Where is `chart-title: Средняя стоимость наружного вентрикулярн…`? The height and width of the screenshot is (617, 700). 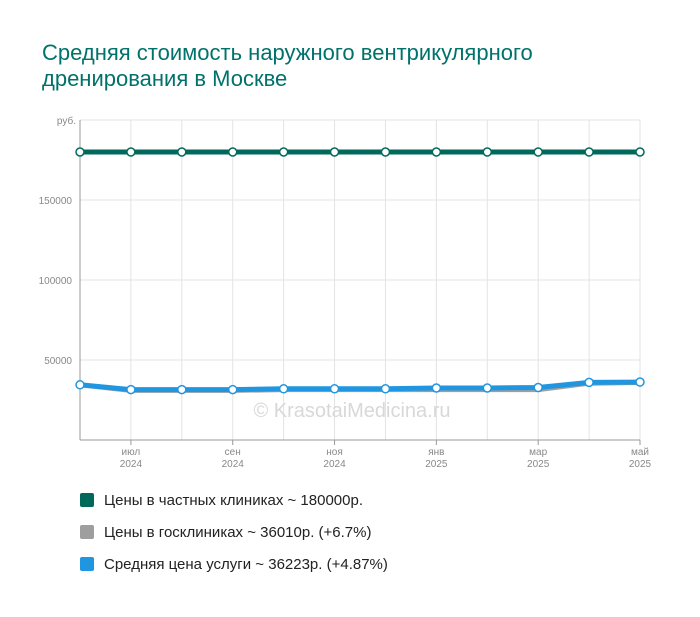 chart-title: Средняя стоимость наружного вентрикулярн… is located at coordinates (287, 65).